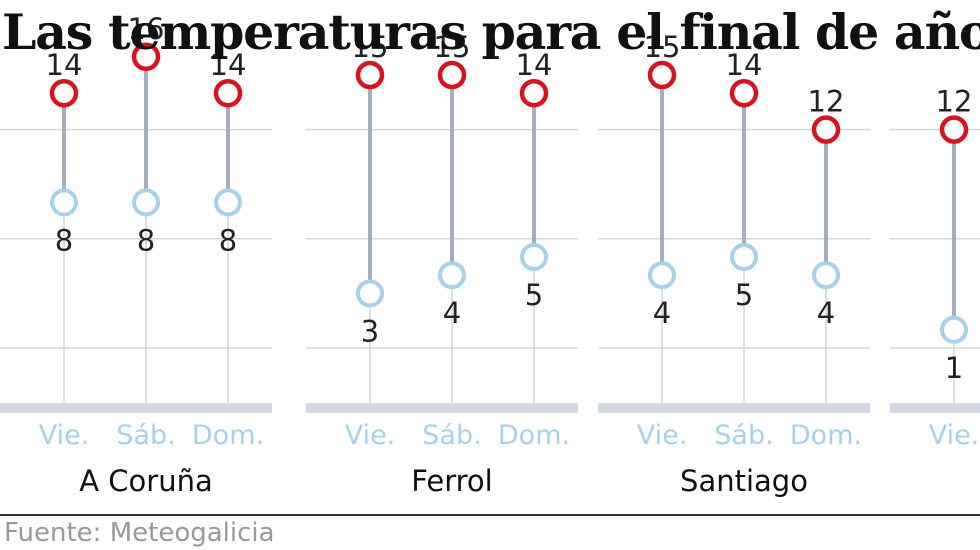  Describe the element at coordinates (451, 481) in the screenshot. I see `city-label: Ferrol` at that location.